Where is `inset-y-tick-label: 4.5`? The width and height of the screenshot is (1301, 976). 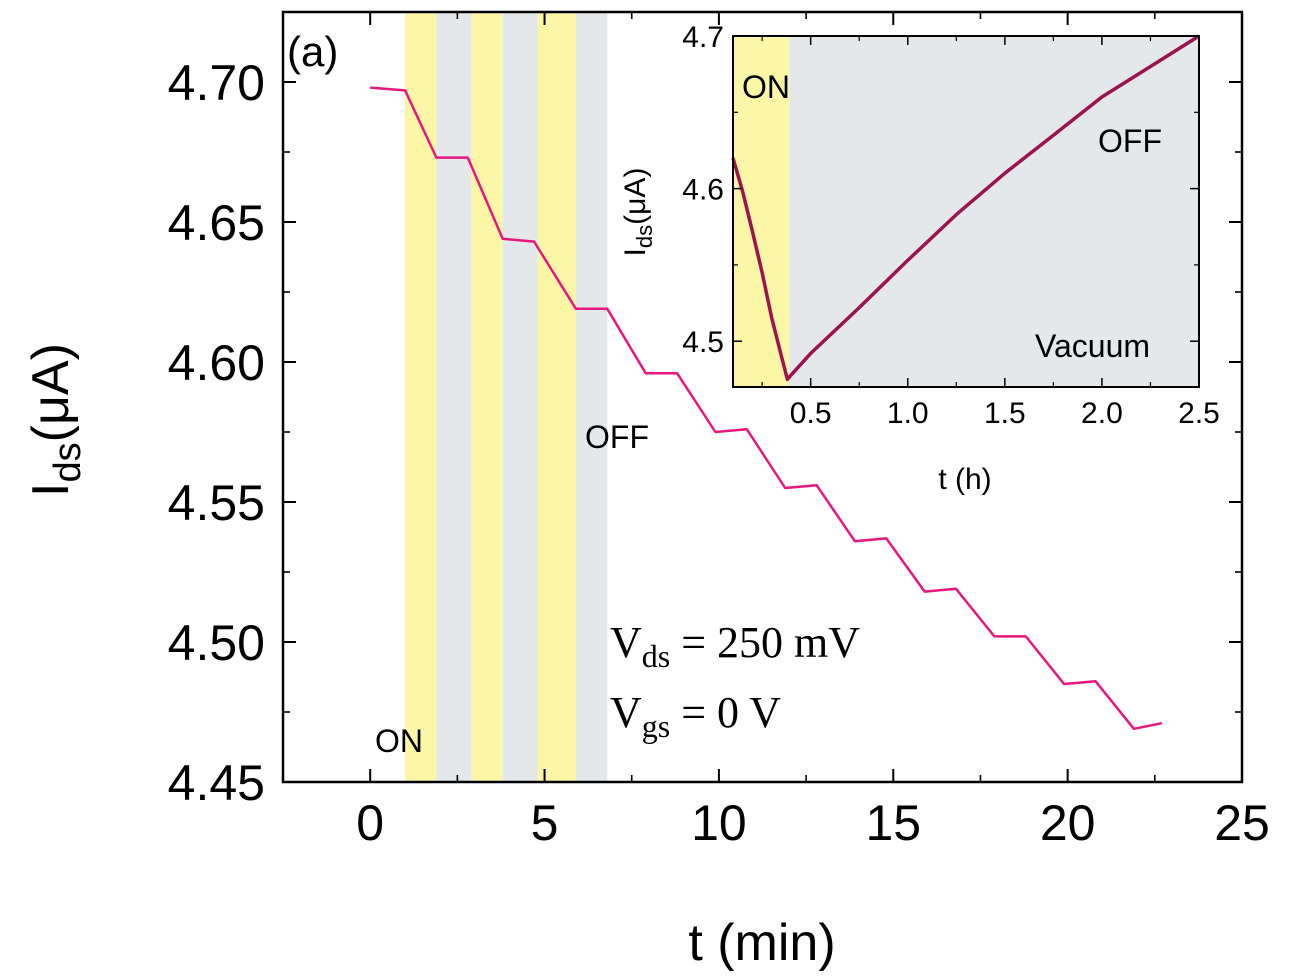 inset-y-tick-label: 4.5 is located at coordinates (703, 342).